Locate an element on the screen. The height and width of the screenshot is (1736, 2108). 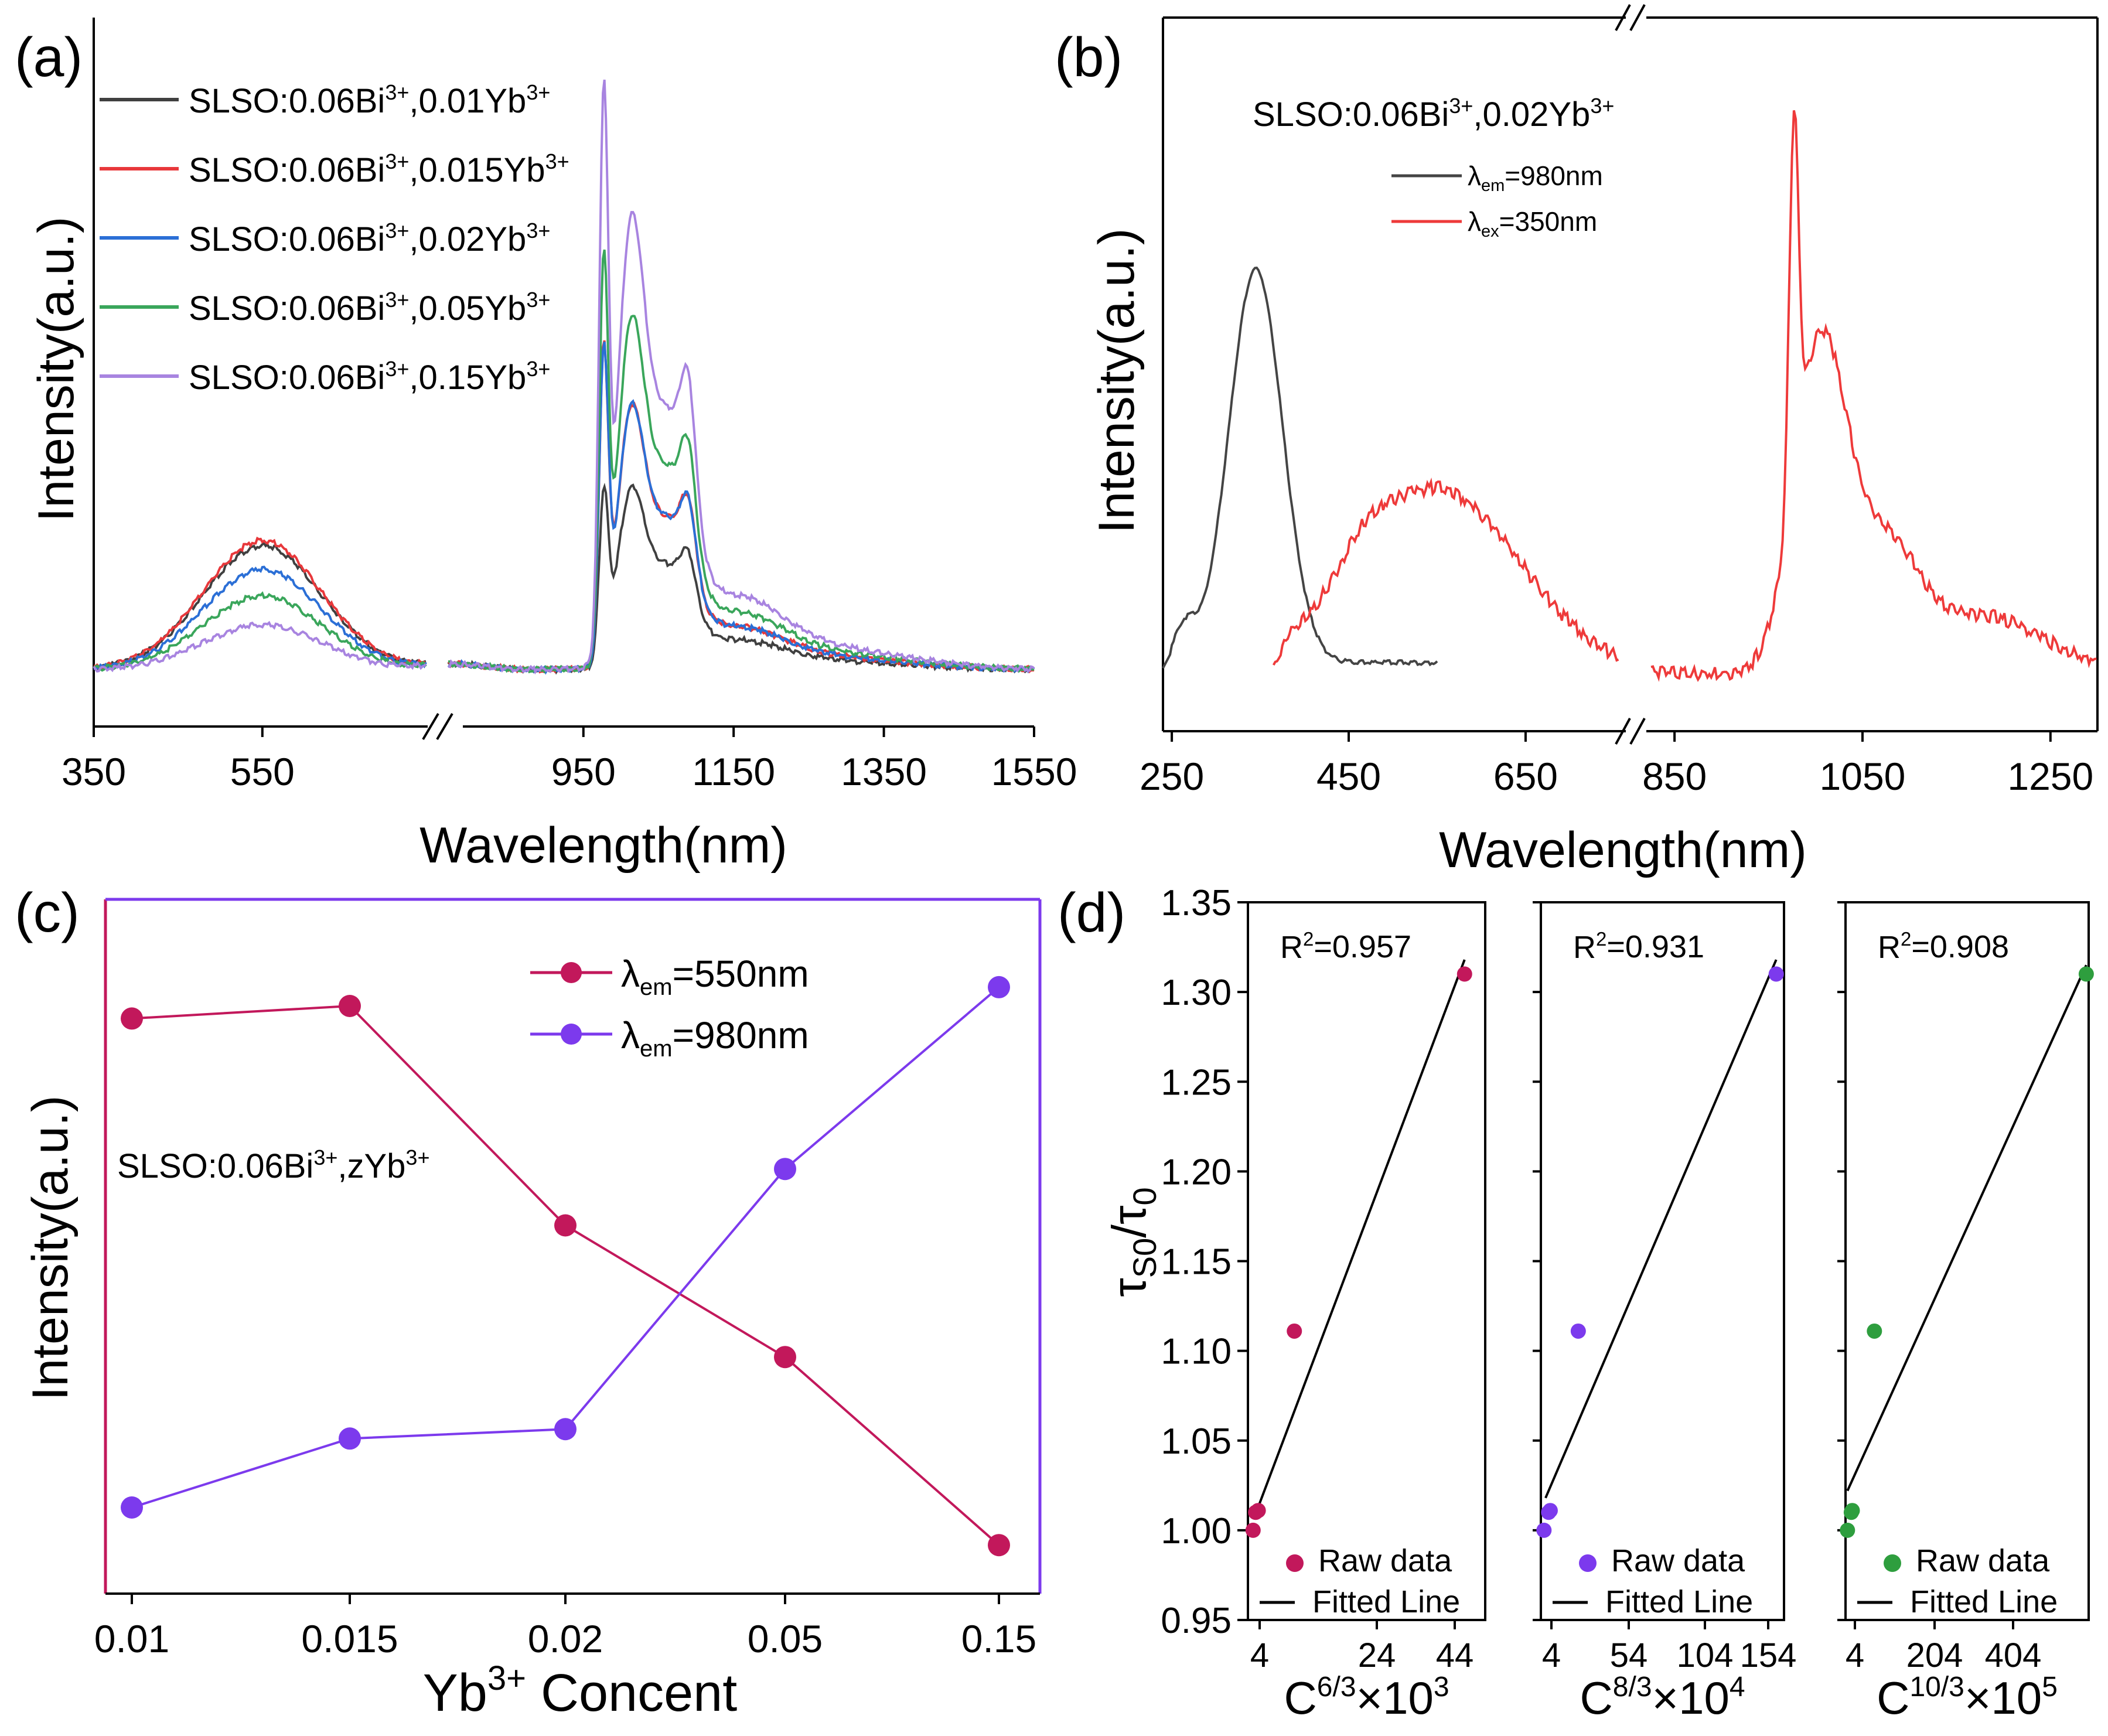
panel-c-x-tick-labels: 0.01 0.015 0.02 0.05 0.15 is located at coordinates (565, 1638).